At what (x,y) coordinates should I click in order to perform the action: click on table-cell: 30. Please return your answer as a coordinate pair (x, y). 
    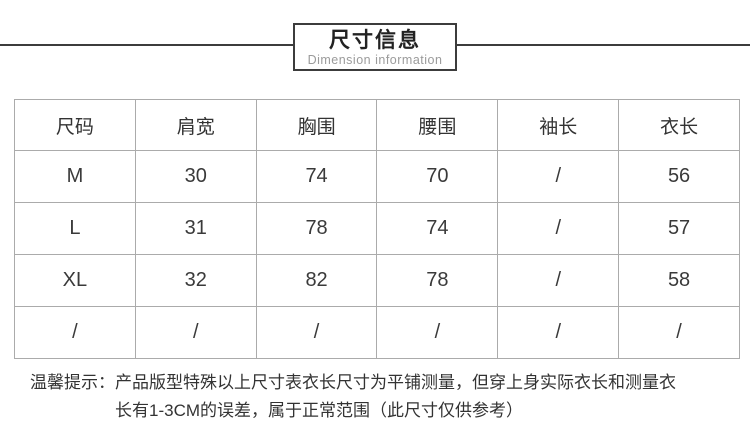
    Looking at the image, I should click on (195, 176).